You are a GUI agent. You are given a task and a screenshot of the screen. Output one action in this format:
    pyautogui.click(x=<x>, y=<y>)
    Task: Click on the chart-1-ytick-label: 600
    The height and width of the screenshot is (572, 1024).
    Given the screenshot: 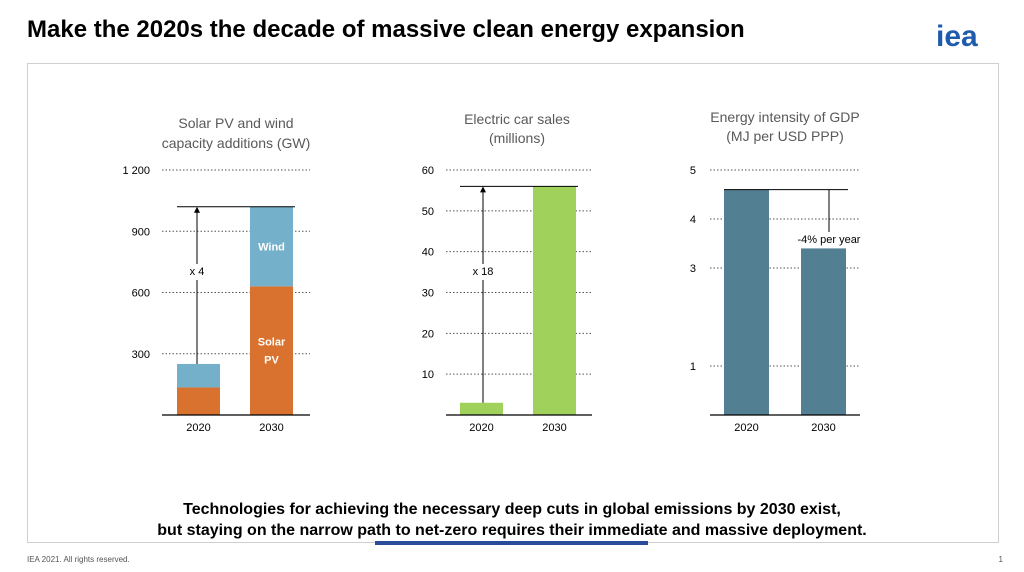 What is the action you would take?
    pyautogui.click(x=141, y=294)
    